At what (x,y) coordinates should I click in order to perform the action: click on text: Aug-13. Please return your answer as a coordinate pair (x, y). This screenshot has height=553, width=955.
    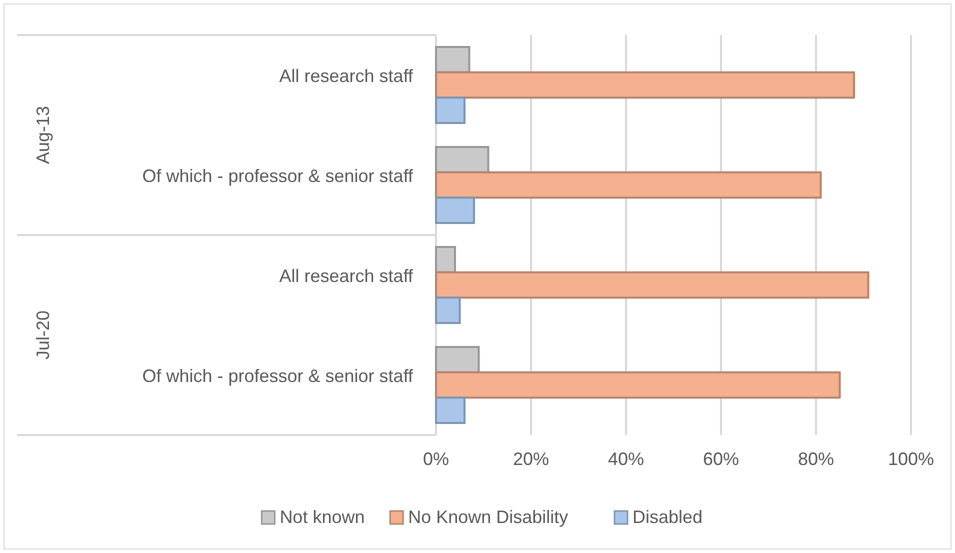
    Looking at the image, I should click on (42, 135).